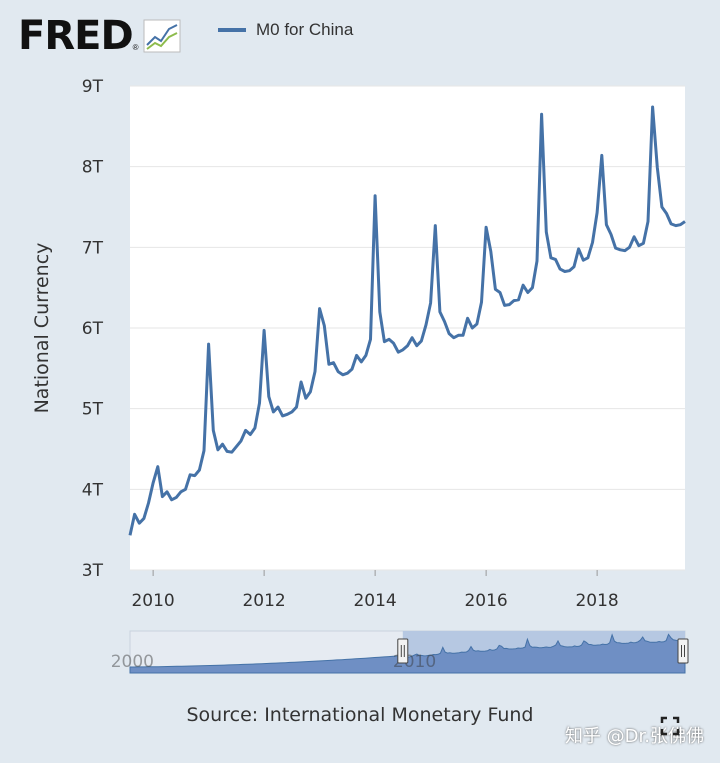  I want to click on y-tick-label: 9T, so click(93, 87).